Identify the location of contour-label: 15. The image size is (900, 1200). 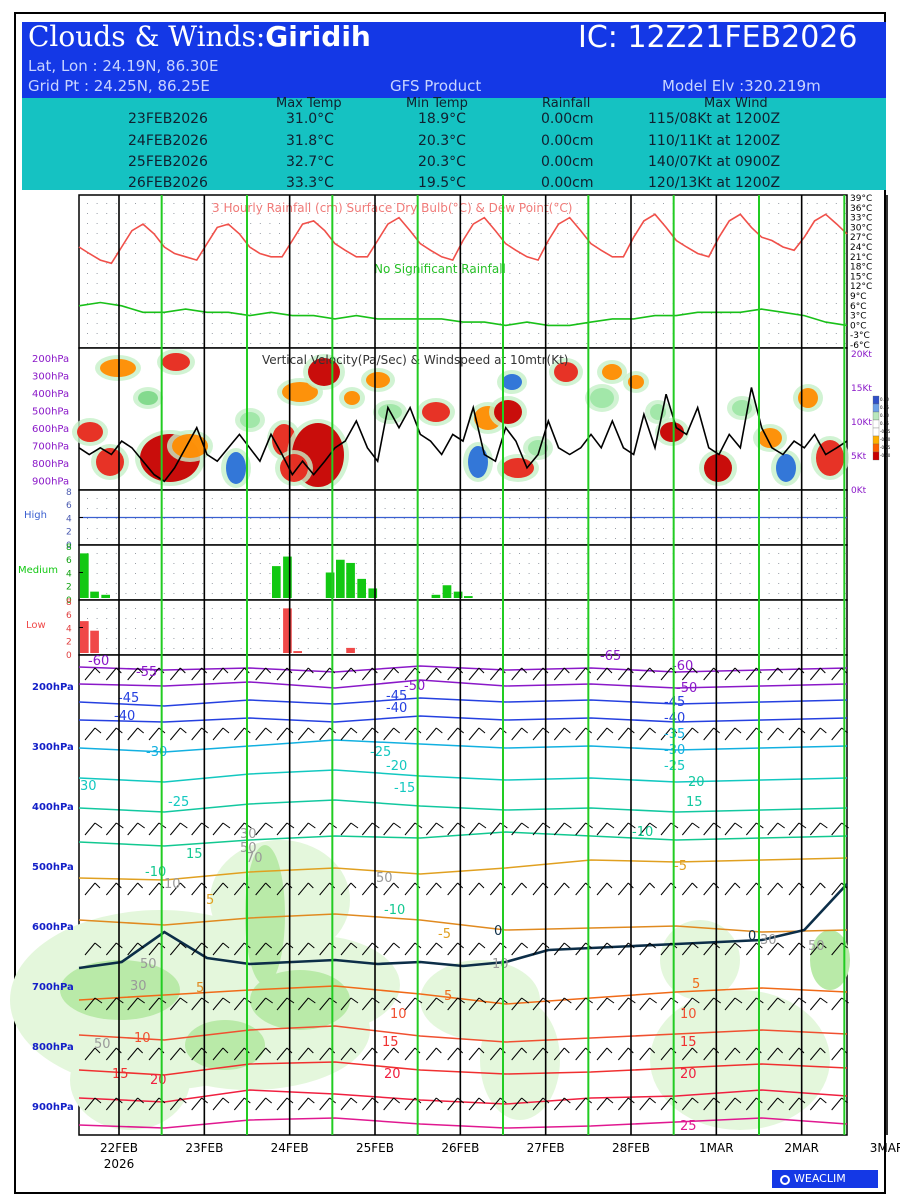
(390, 1042).